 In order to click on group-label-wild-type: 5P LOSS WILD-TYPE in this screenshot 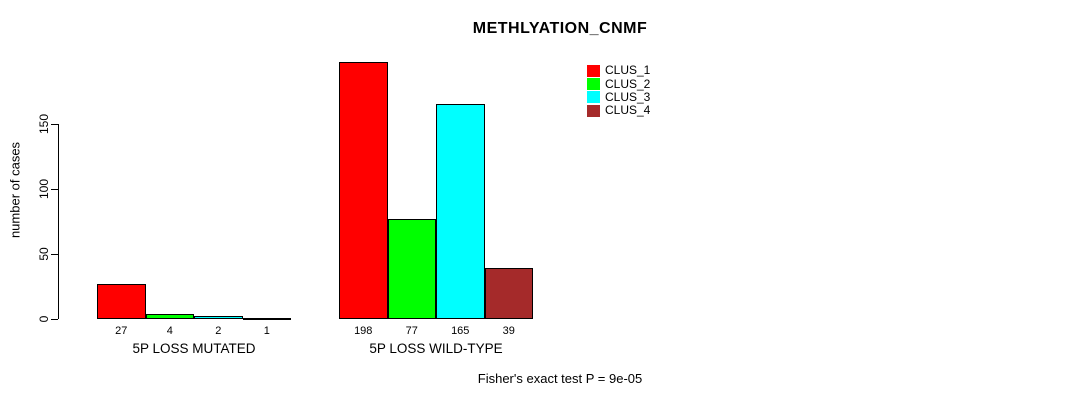, I will do `click(436, 348)`.